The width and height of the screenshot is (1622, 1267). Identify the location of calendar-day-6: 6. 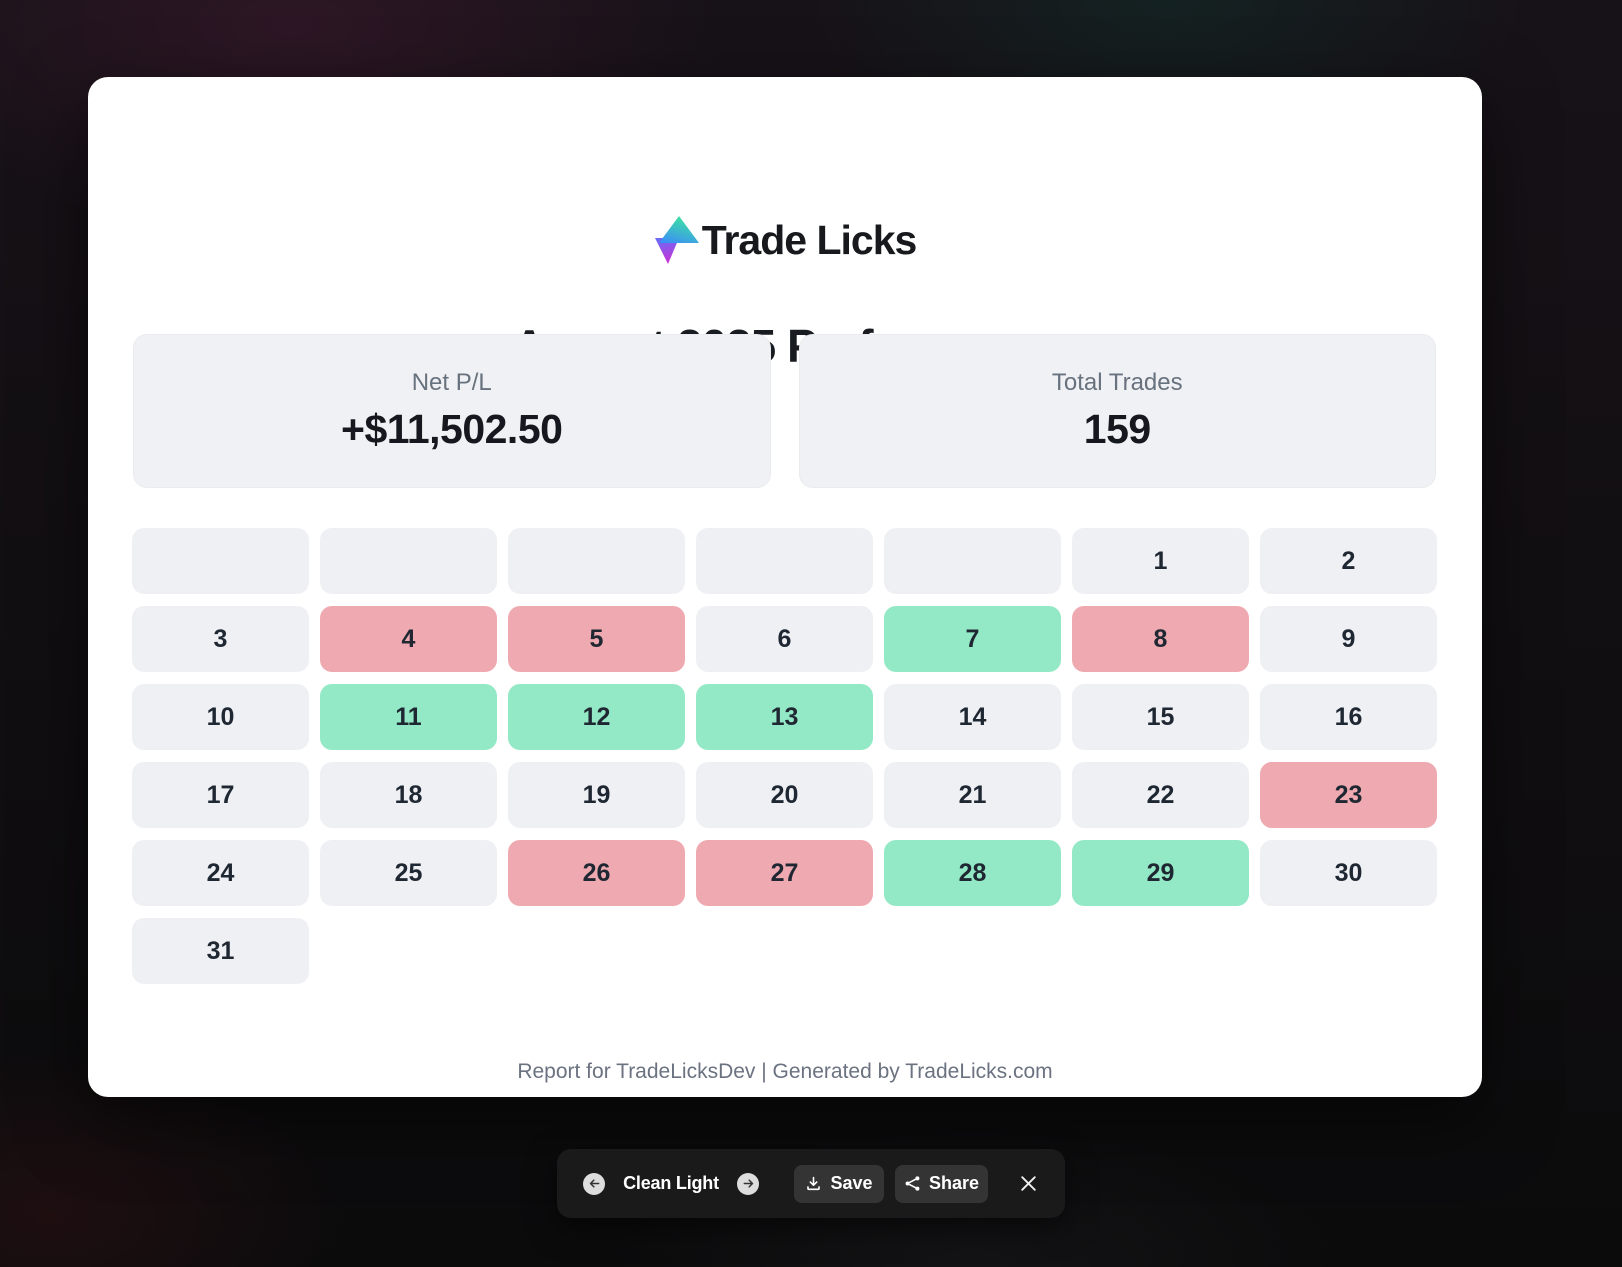
(784, 639).